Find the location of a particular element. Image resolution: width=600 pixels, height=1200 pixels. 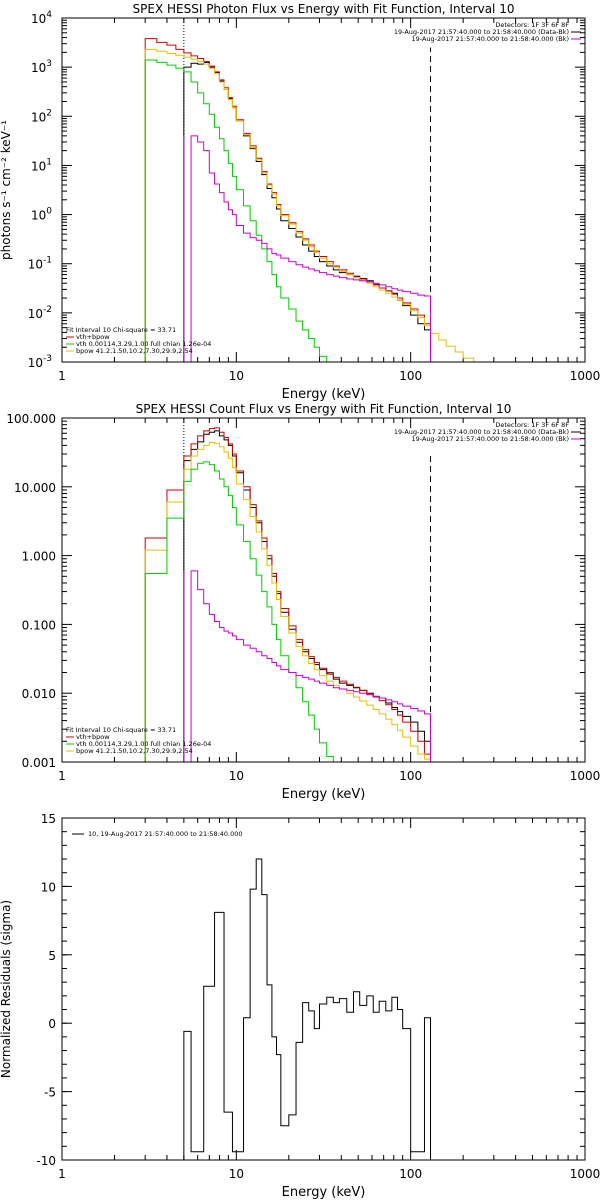

series-residuals is located at coordinates (307, 1009).